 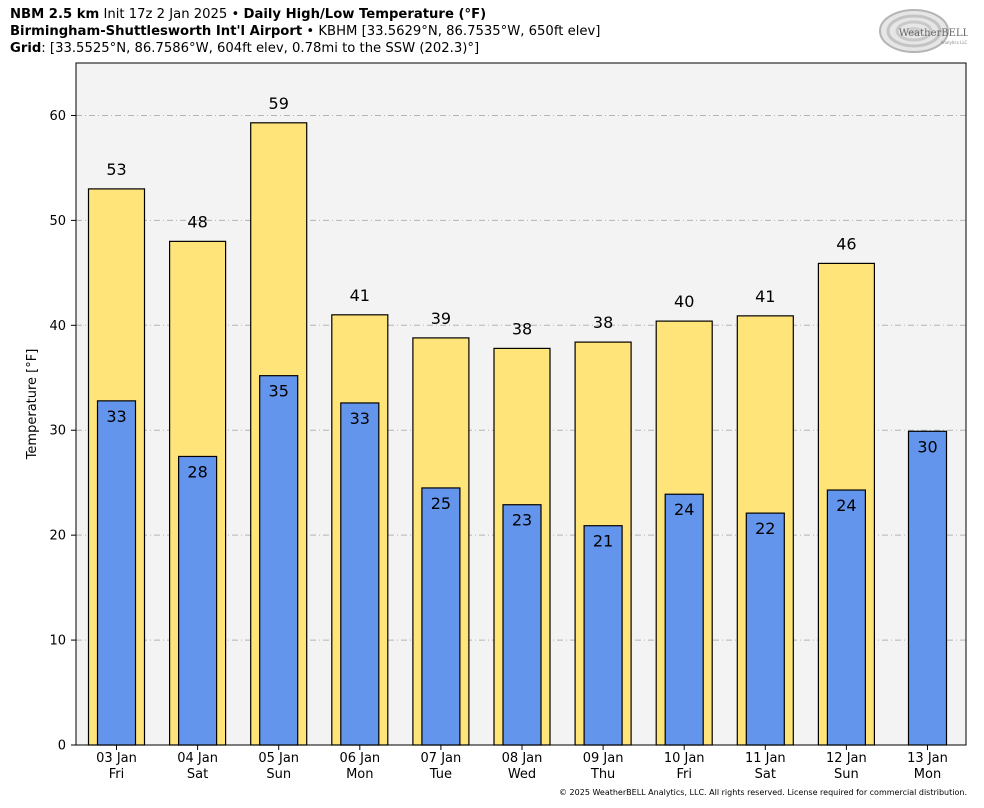 I want to click on low-temp-label: 30, so click(x=927, y=446).